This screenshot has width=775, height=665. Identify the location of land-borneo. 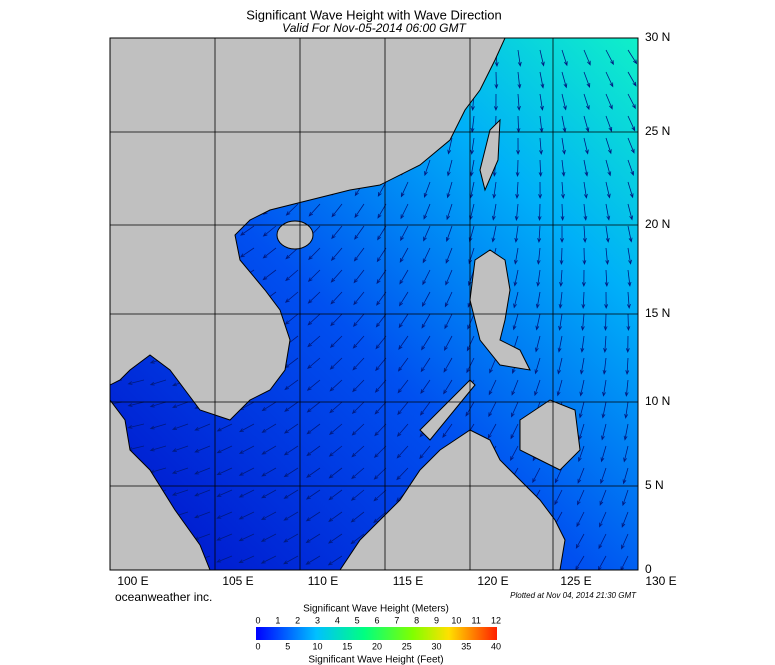
(452, 499).